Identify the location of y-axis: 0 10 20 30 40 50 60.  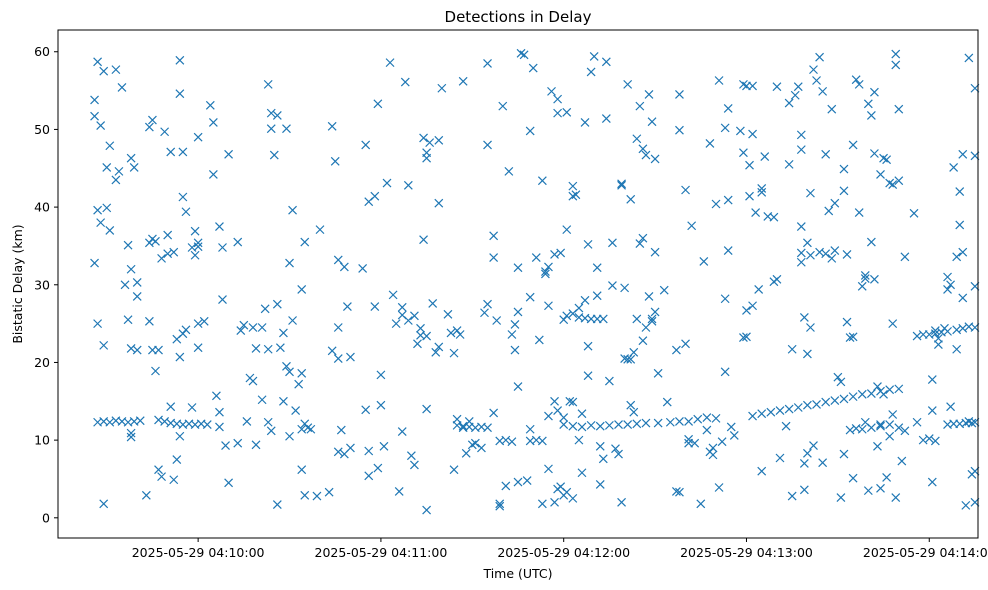
(46, 284).